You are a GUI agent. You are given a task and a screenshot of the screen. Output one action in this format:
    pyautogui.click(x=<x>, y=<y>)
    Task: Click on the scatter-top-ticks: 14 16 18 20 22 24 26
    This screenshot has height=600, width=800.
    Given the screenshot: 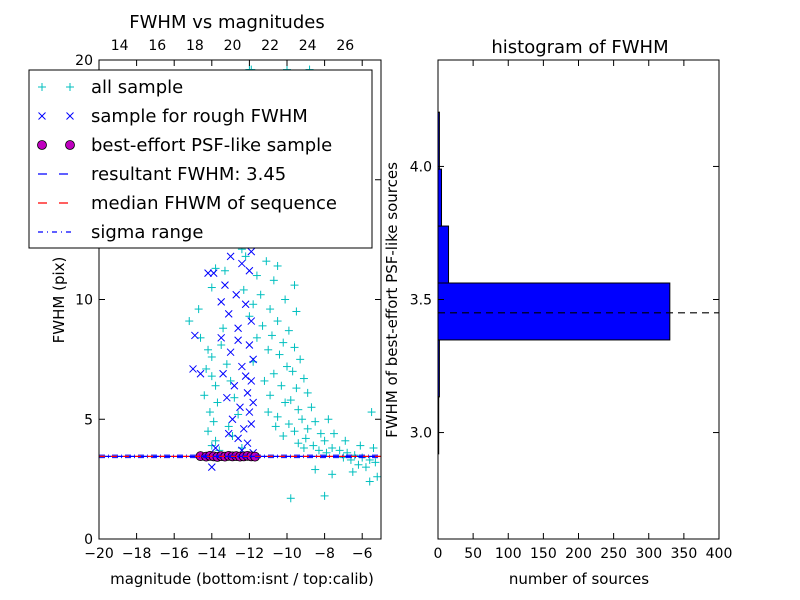 What is the action you would take?
    pyautogui.click(x=233, y=46)
    